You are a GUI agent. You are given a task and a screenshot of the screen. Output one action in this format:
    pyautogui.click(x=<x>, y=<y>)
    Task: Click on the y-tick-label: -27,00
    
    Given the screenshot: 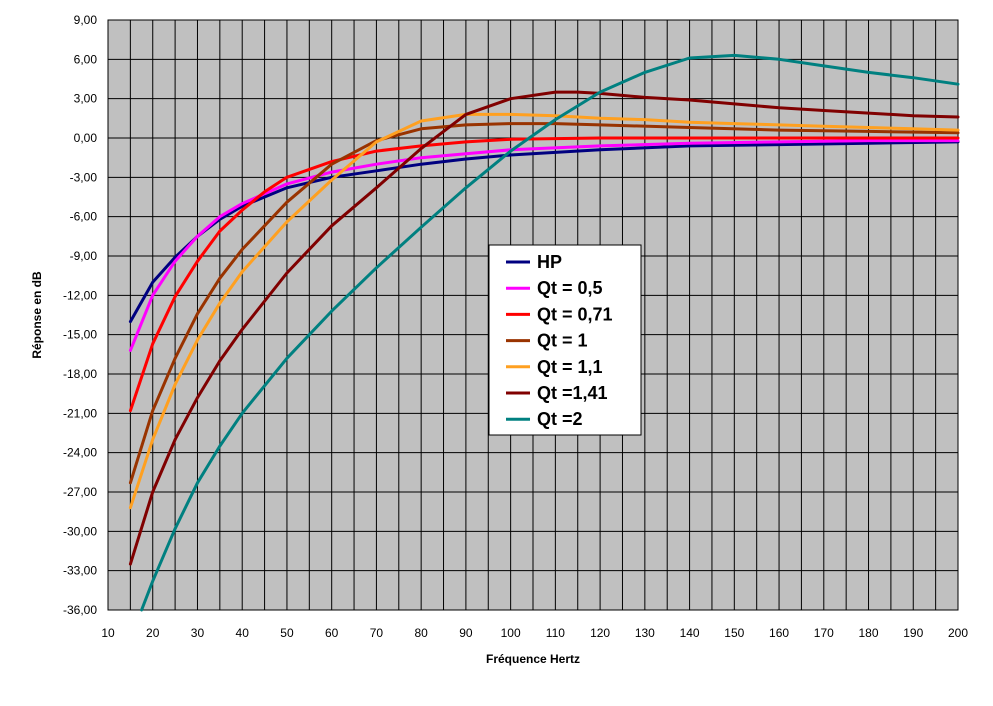 What is the action you would take?
    pyautogui.click(x=80, y=492)
    